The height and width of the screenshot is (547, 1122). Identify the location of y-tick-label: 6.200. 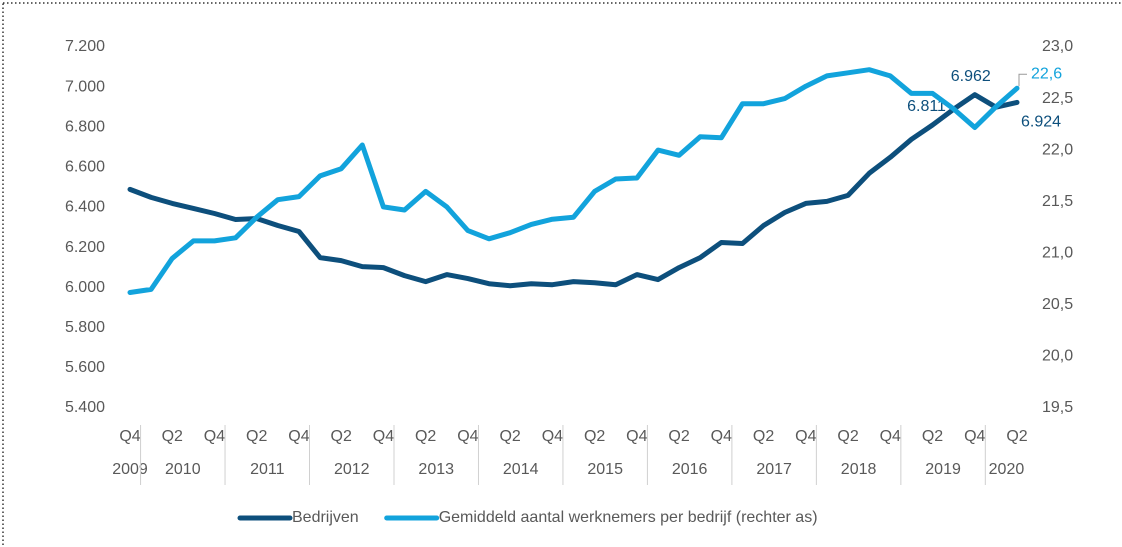
(85, 247).